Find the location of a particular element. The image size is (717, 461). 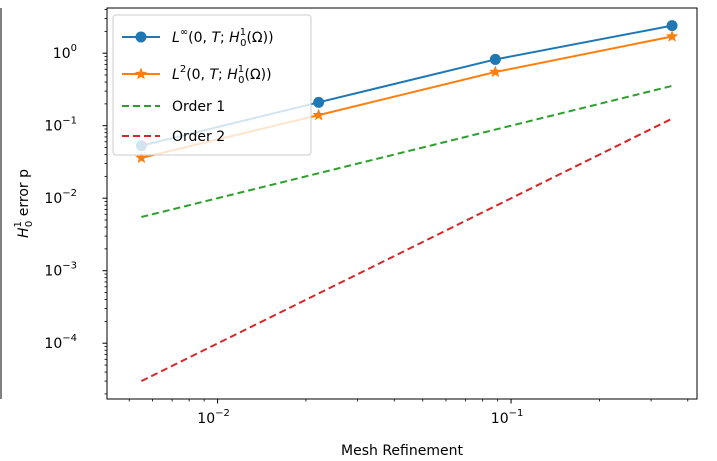

legend-entry-1-label: L∞(0, T; H1 0(Ω)) is located at coordinates (223, 38).